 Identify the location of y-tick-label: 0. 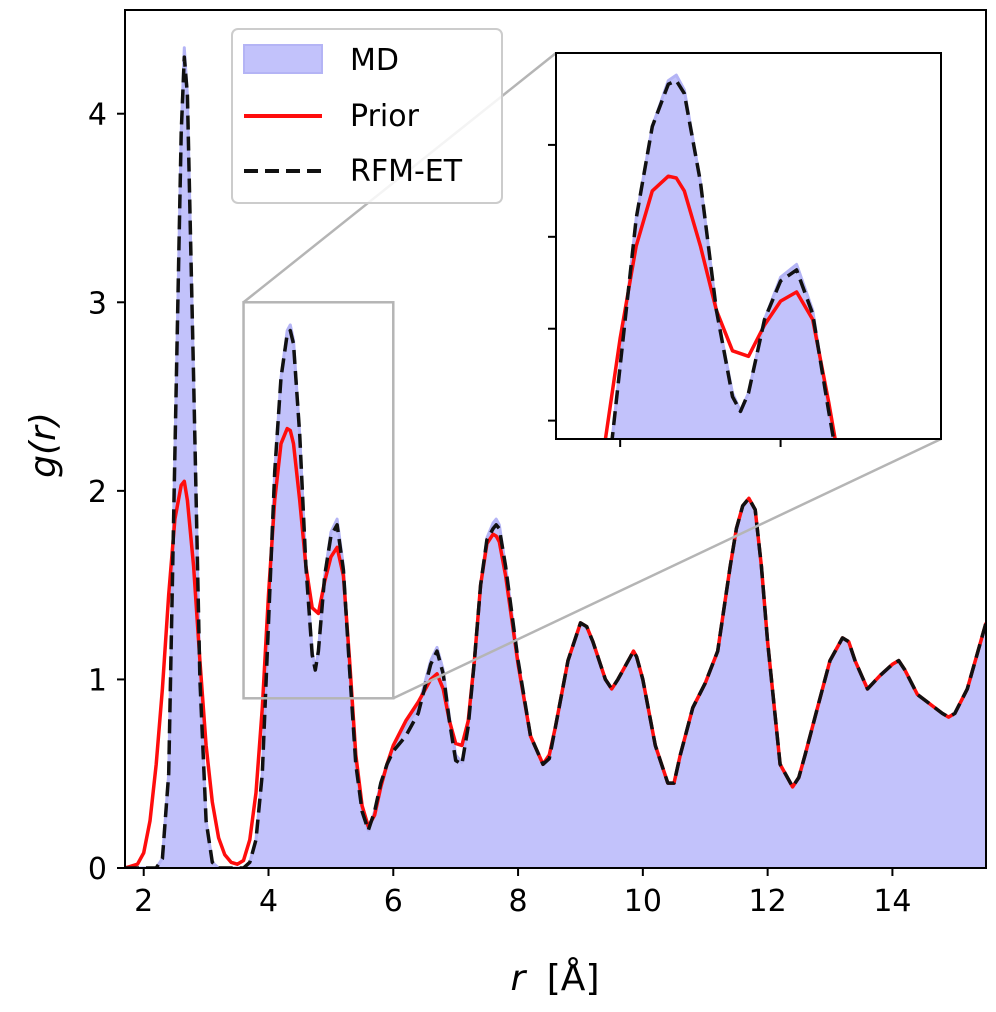
(97, 869).